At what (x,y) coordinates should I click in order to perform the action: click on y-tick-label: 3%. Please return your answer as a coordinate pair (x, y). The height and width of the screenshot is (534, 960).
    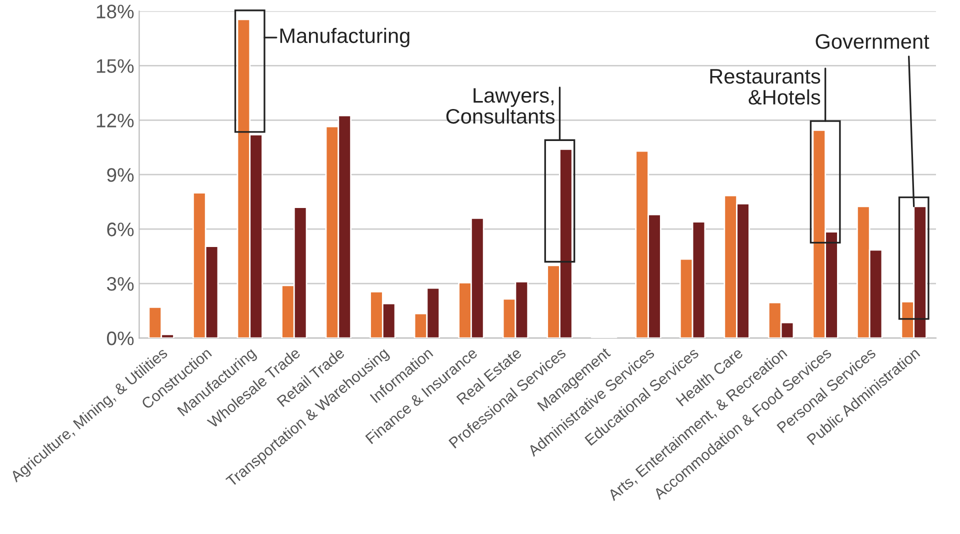
    Looking at the image, I should click on (120, 284).